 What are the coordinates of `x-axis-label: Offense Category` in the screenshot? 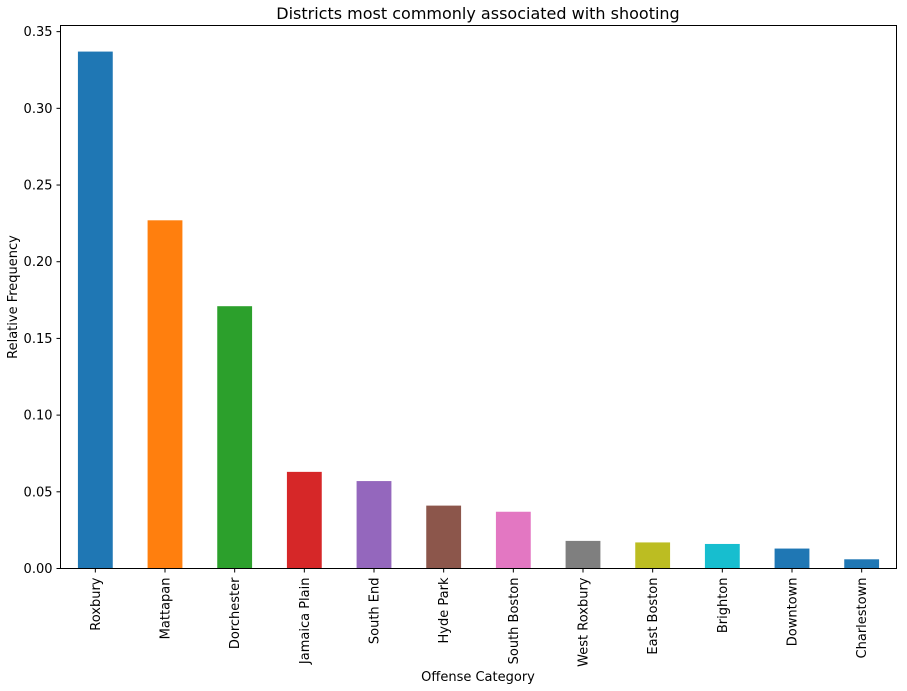 It's located at (478, 677).